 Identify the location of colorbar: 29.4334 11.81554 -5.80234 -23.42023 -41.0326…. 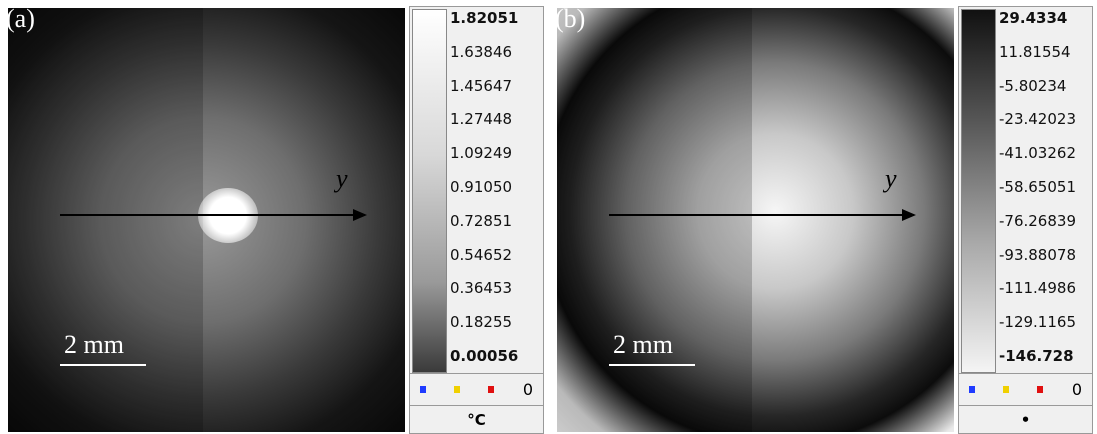
(1025, 220).